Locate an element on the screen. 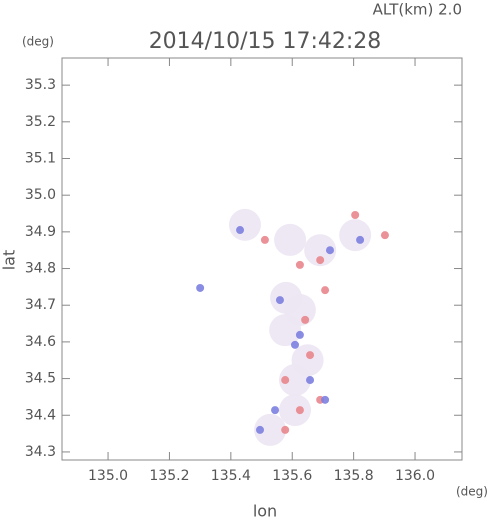 Image resolution: width=491 pixels, height=521 pixels. y-tick-label: 35.3 is located at coordinates (40, 85).